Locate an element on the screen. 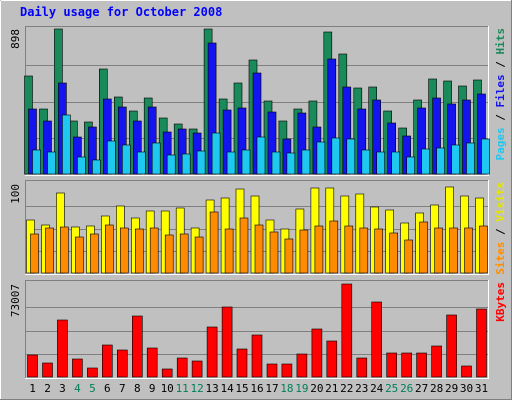  day-label-13: 13 is located at coordinates (211, 388).